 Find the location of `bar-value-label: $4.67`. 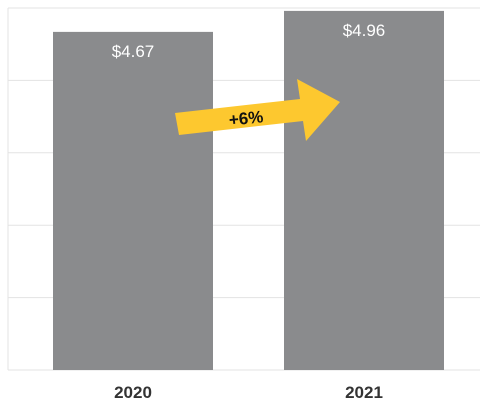

bar-value-label: $4.67 is located at coordinates (133, 51).